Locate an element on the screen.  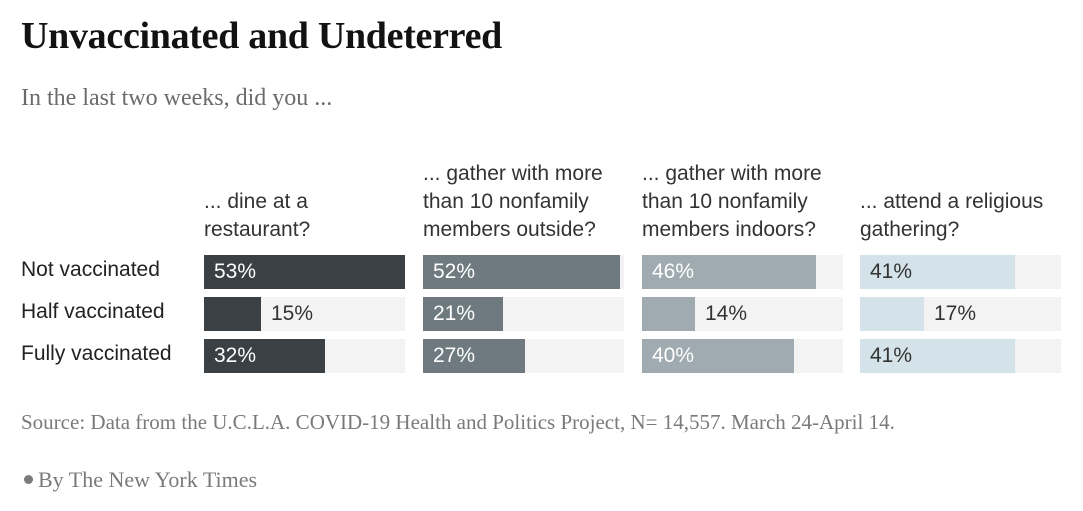
column-heading: ... dine at a restaurant? is located at coordinates (257, 215).